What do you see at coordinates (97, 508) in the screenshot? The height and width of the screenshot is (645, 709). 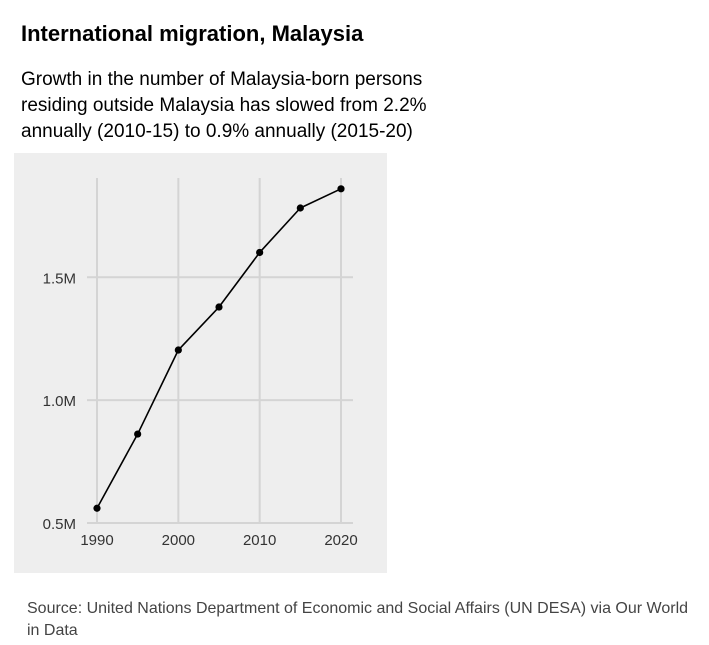 I see `data-point-1990` at bounding box center [97, 508].